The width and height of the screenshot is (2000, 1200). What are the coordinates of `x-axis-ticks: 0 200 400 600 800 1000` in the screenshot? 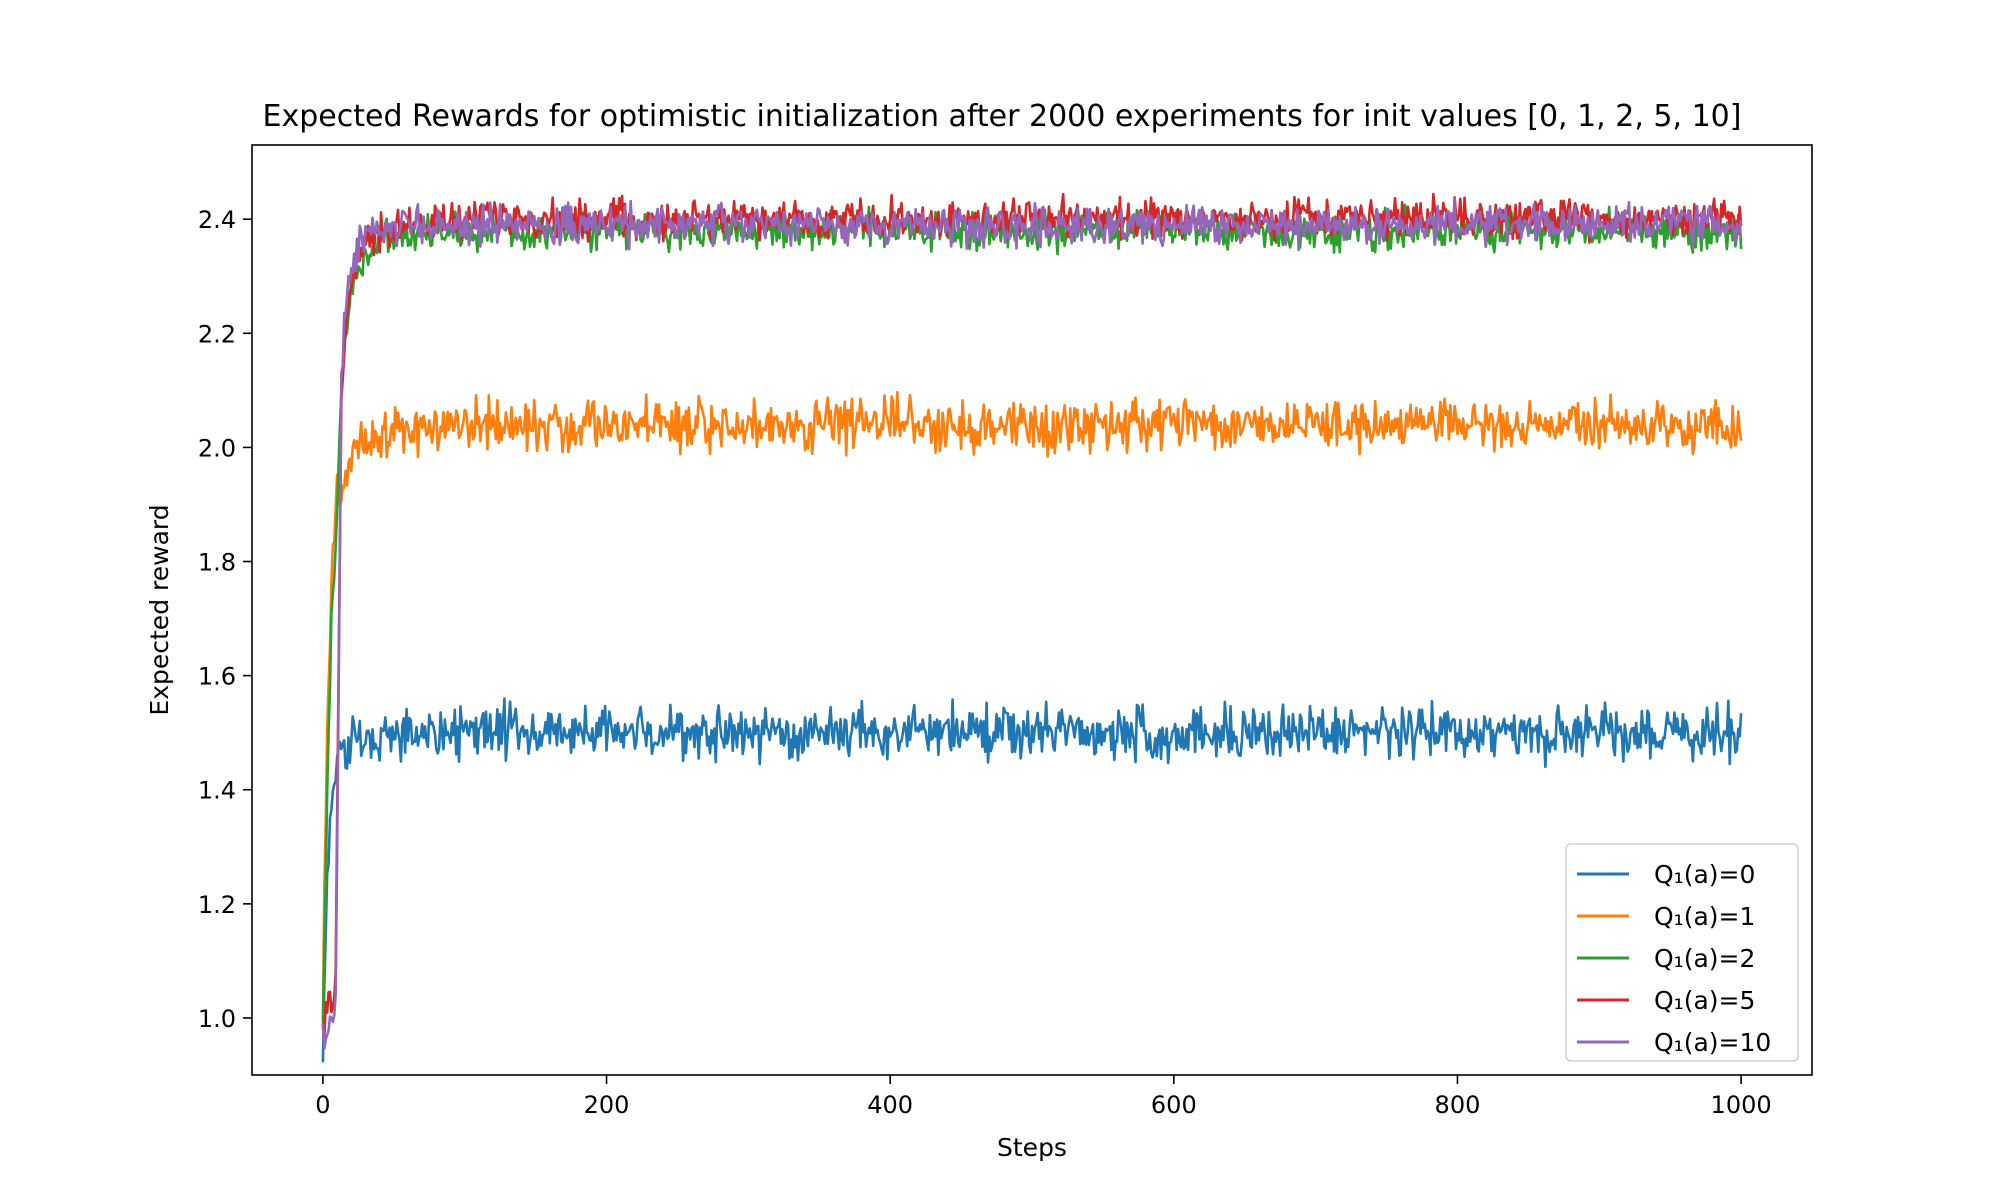 It's located at (1043, 1097).